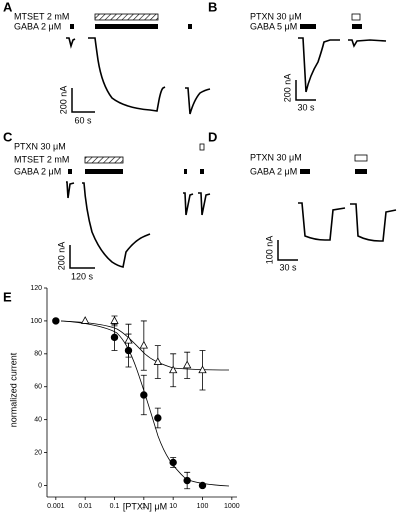 This screenshot has height=513, width=400. Describe the element at coordinates (56, 506) in the screenshot. I see `x-tick-label: 0.001` at that location.